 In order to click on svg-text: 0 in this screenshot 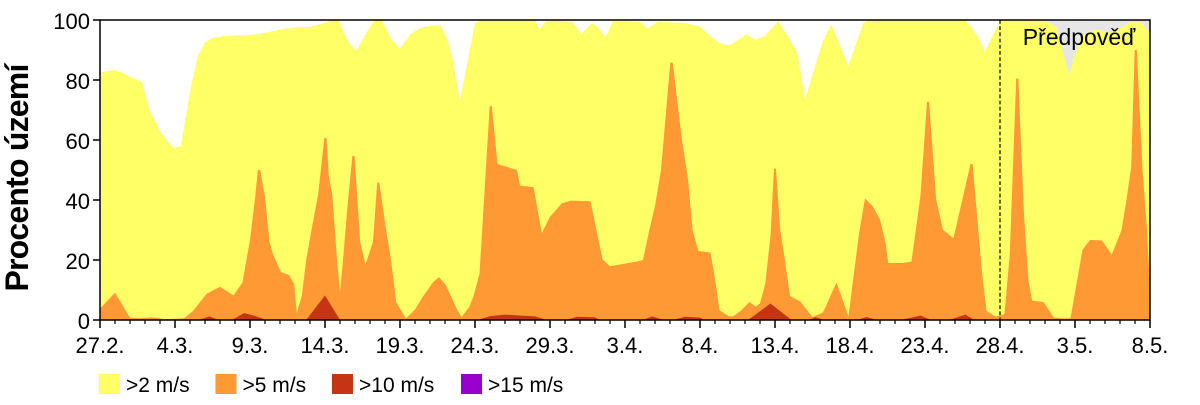, I will do `click(84, 321)`.